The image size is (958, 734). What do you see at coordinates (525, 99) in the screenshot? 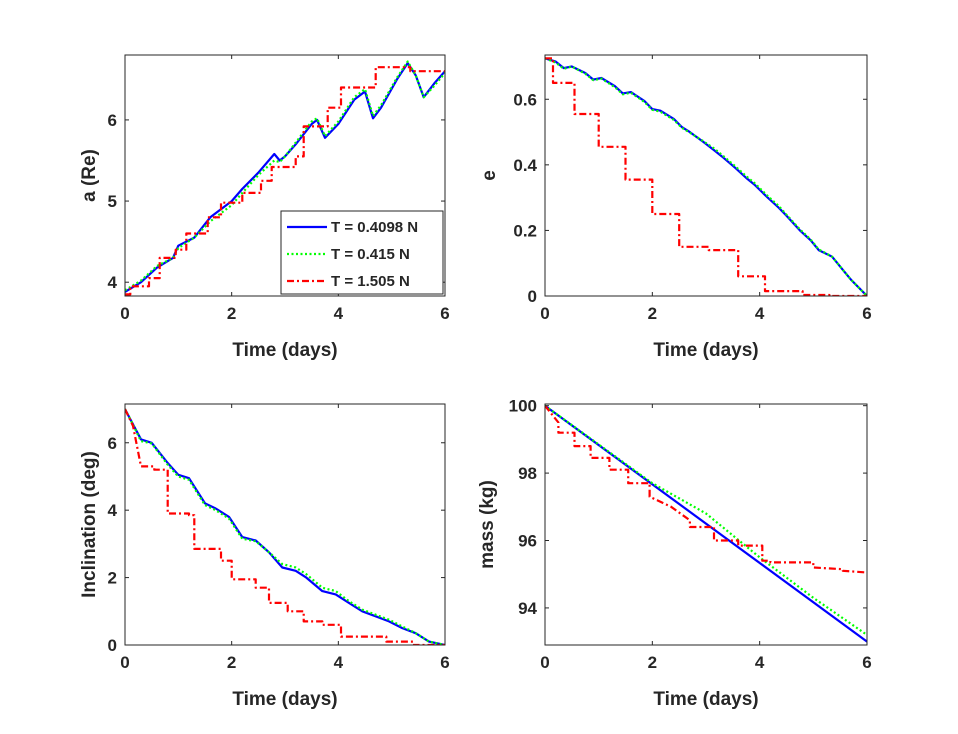
I see `y-tick-label: 0.6` at bounding box center [525, 99].